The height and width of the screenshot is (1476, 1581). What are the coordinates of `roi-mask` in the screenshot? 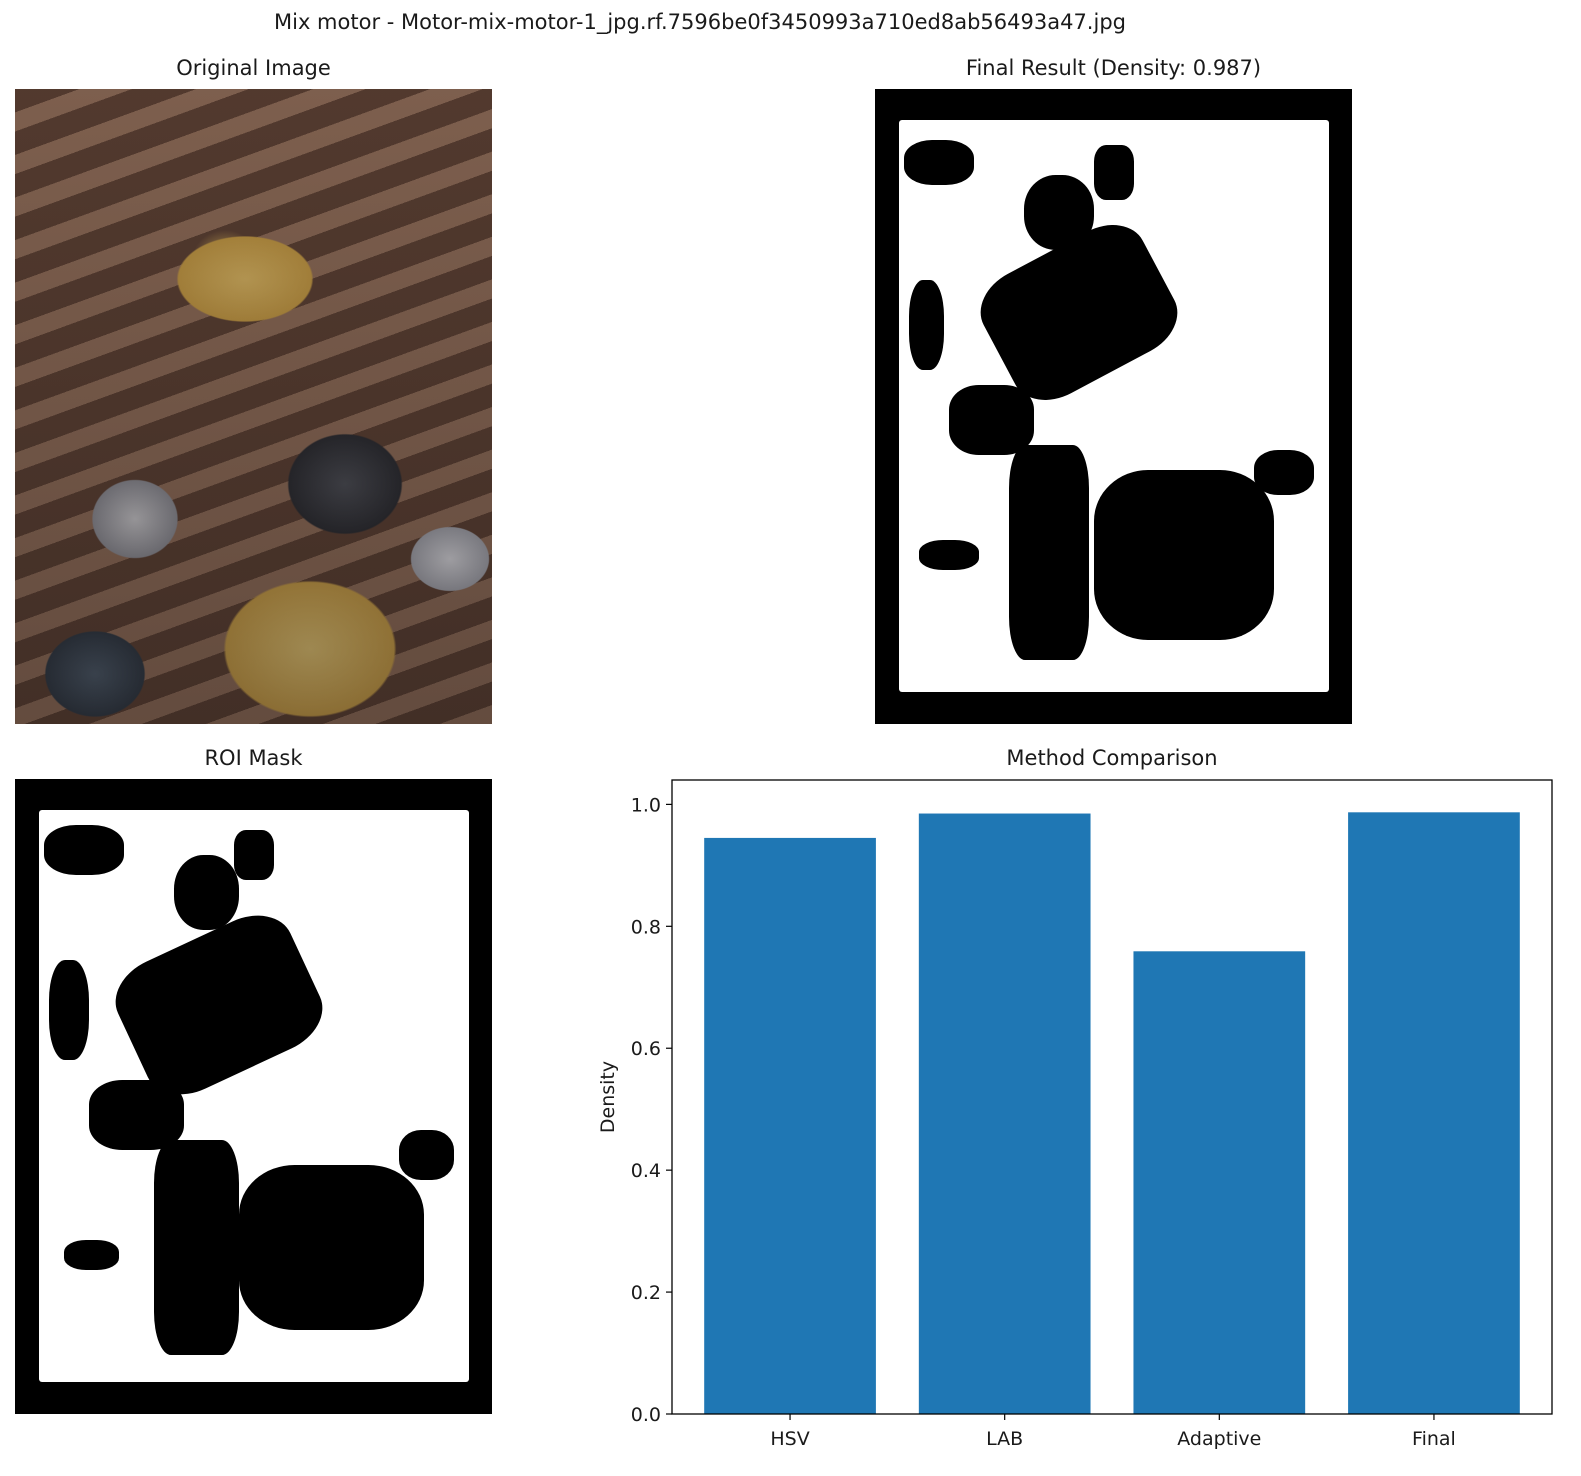 It's located at (253, 1096).